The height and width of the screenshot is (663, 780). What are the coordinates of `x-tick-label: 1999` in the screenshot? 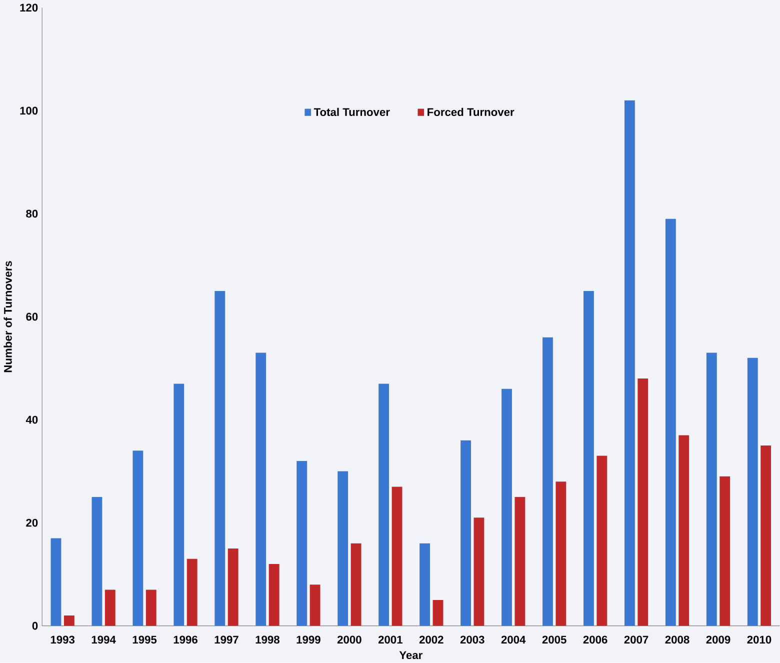 It's located at (308, 640).